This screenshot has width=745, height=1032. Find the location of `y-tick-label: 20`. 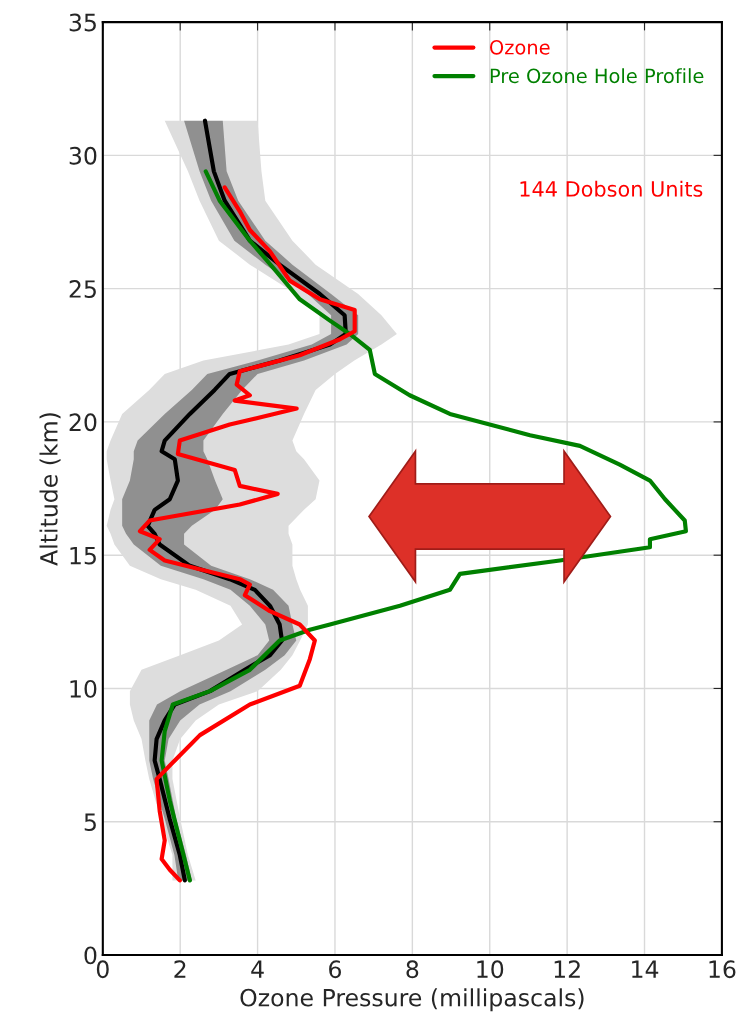

y-tick-label: 20 is located at coordinates (83, 422).